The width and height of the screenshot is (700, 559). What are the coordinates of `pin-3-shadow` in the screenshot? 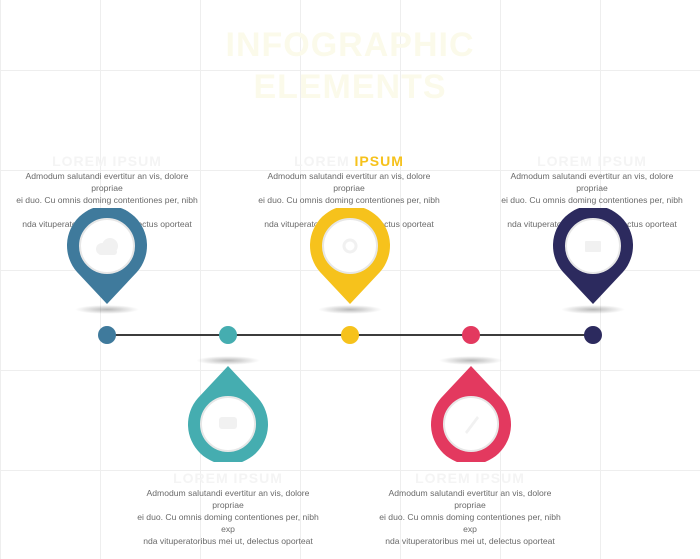 It's located at (350, 309).